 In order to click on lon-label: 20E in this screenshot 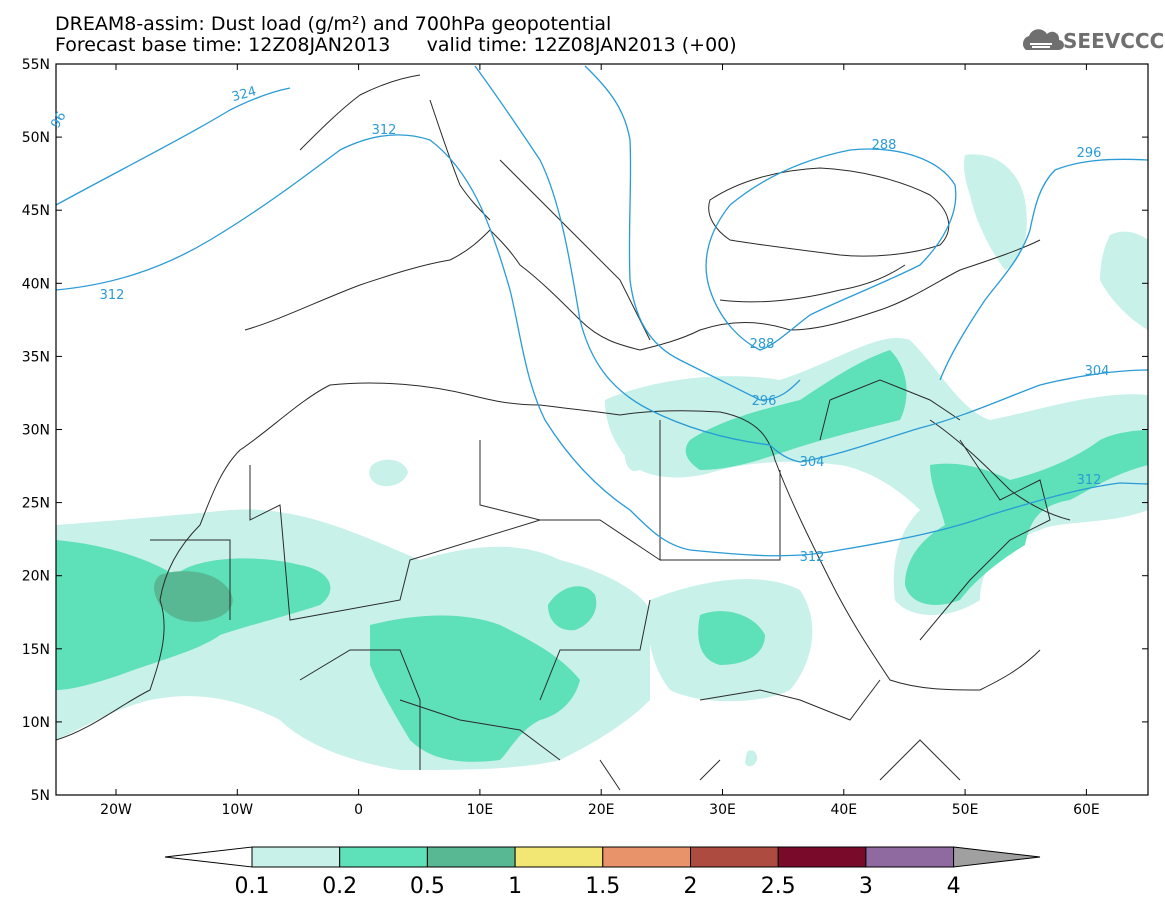, I will do `click(601, 810)`.